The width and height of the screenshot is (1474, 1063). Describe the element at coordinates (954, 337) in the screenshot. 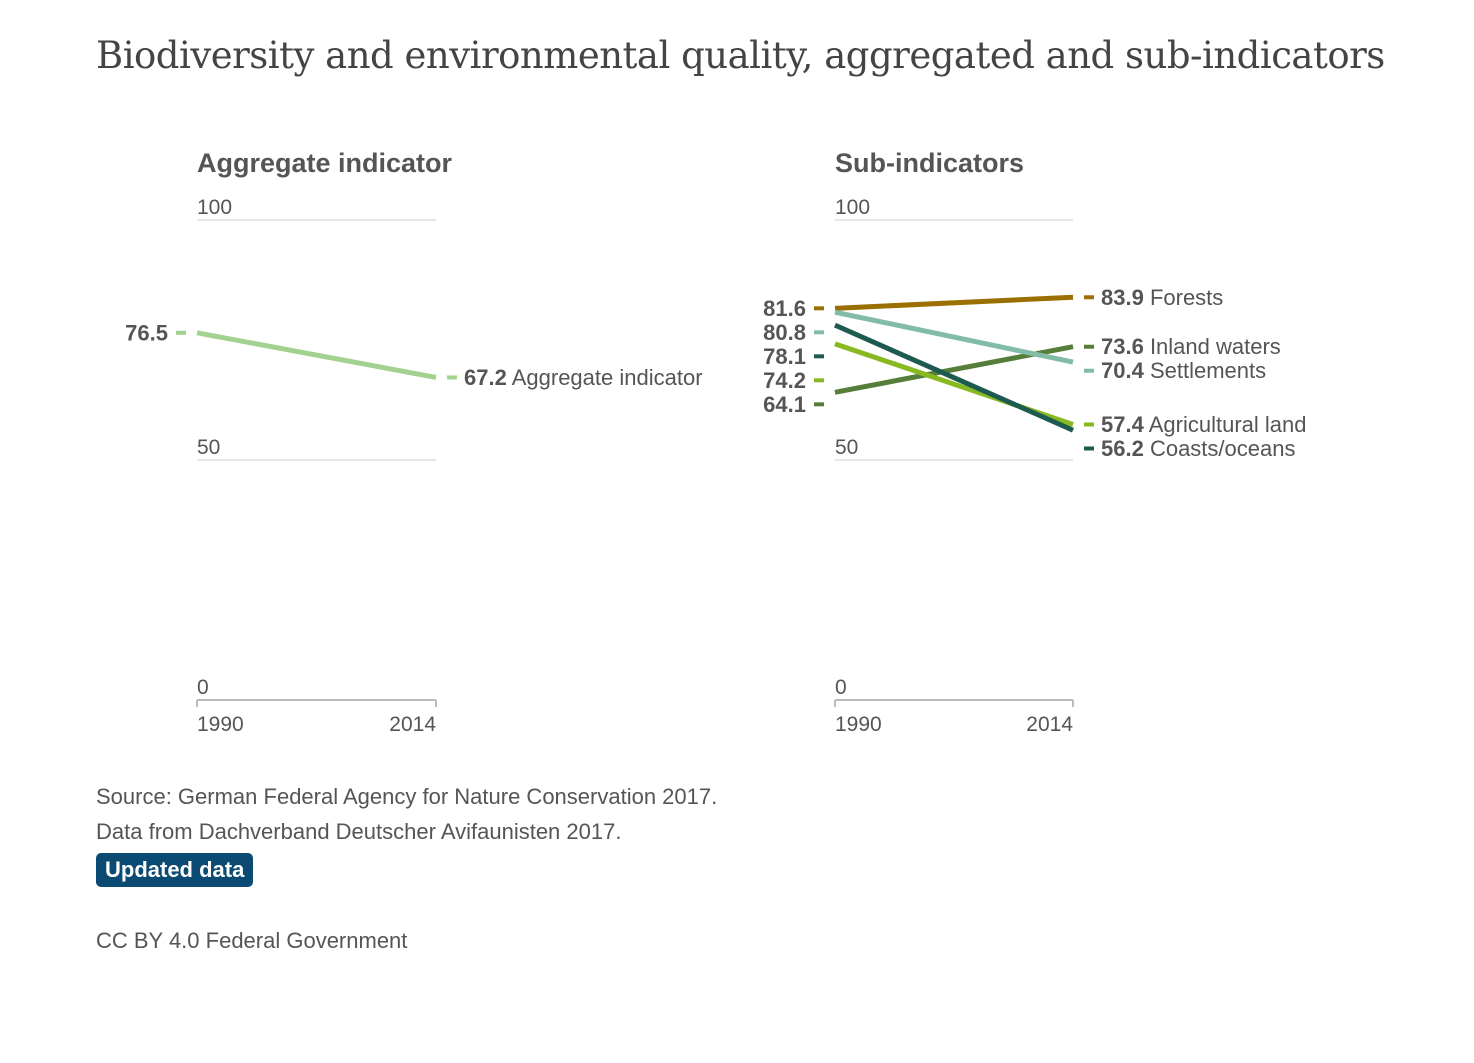

I see `sub-indicators-series-settlements` at that location.